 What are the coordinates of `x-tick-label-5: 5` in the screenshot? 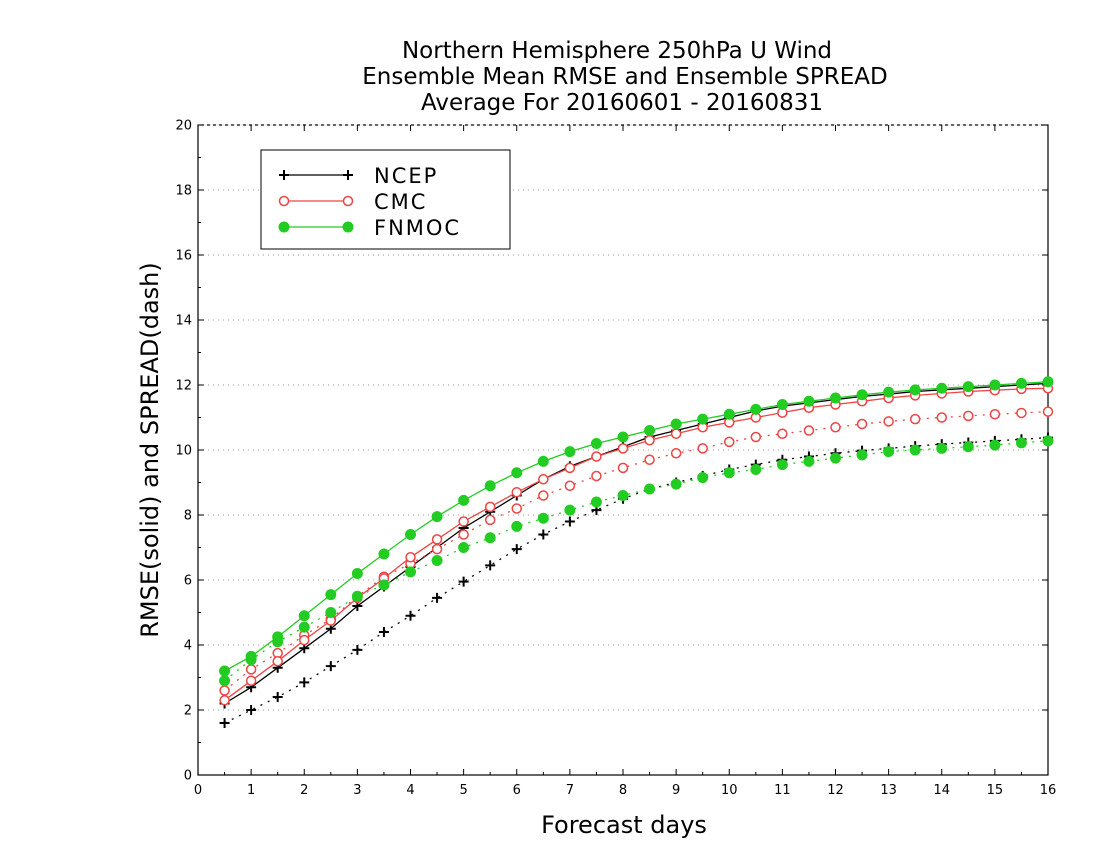 It's located at (463, 790).